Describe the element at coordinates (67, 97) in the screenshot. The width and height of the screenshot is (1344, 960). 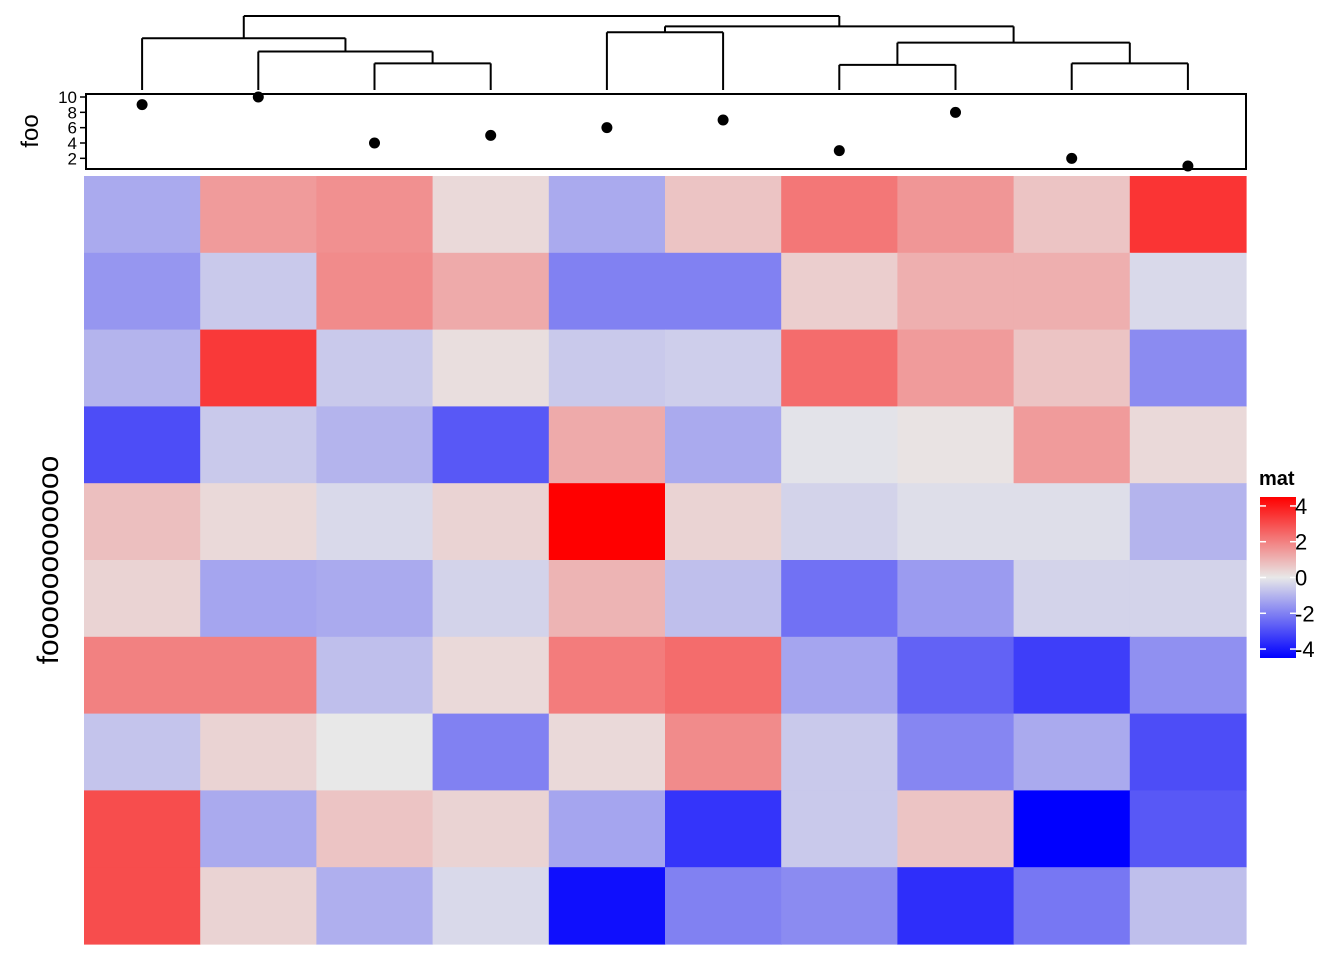
I see `annotation-tick-label: 10` at that location.